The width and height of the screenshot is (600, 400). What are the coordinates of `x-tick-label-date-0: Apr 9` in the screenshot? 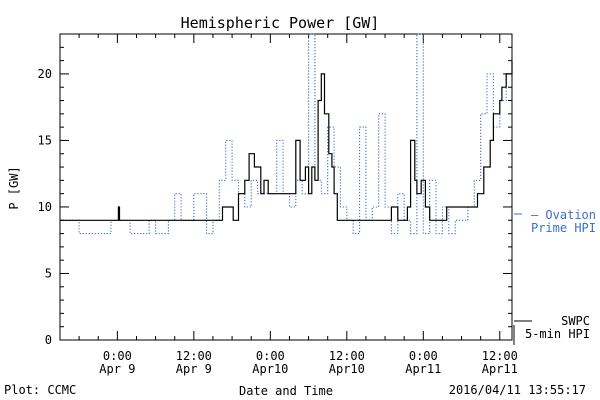 It's located at (117, 369).